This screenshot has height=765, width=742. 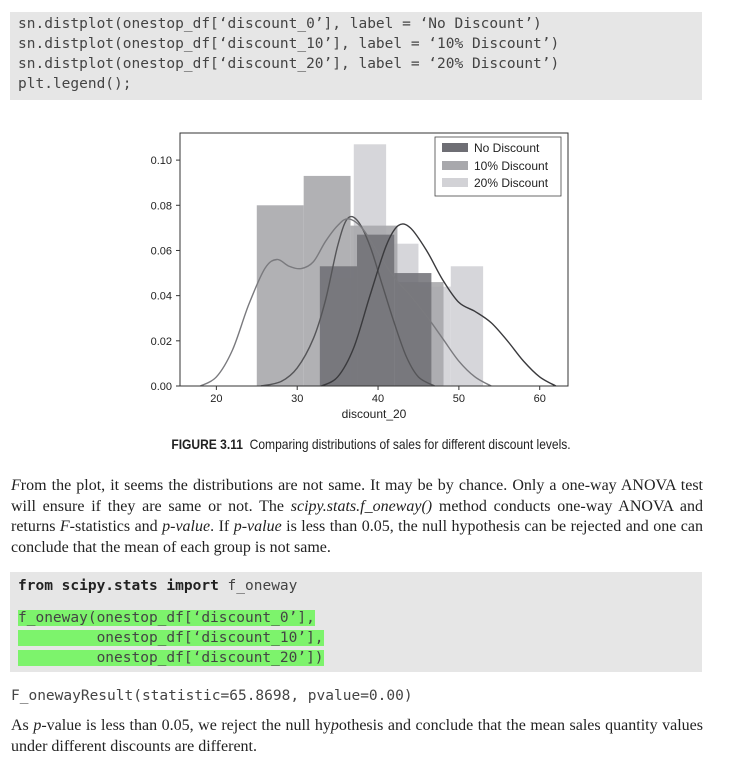 What do you see at coordinates (360, 602) in the screenshot?
I see `blank-line` at bounding box center [360, 602].